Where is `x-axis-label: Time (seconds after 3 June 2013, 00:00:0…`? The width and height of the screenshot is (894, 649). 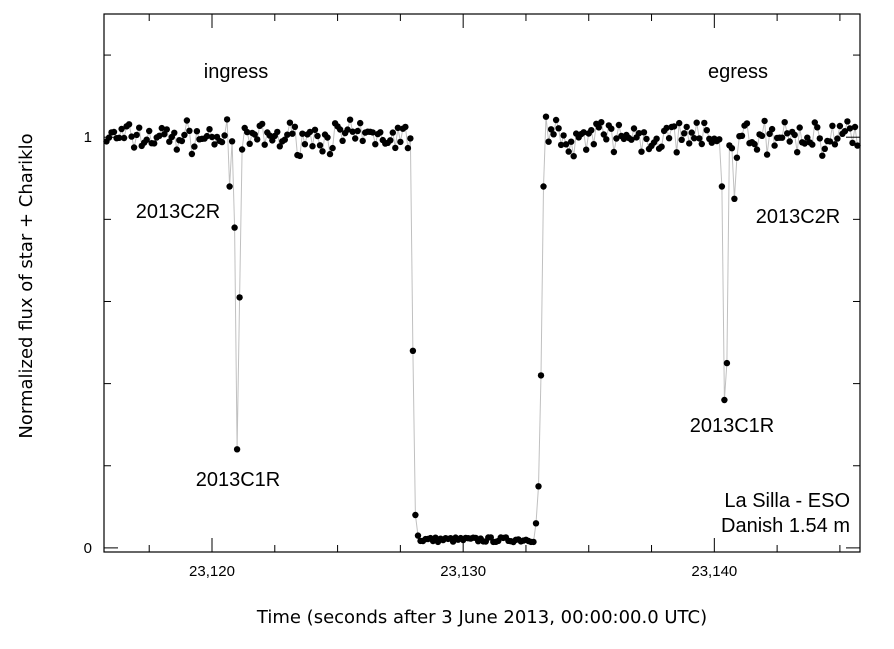
x-axis-label: Time (seconds after 3 June 2013, 00:00:0… is located at coordinates (481, 617).